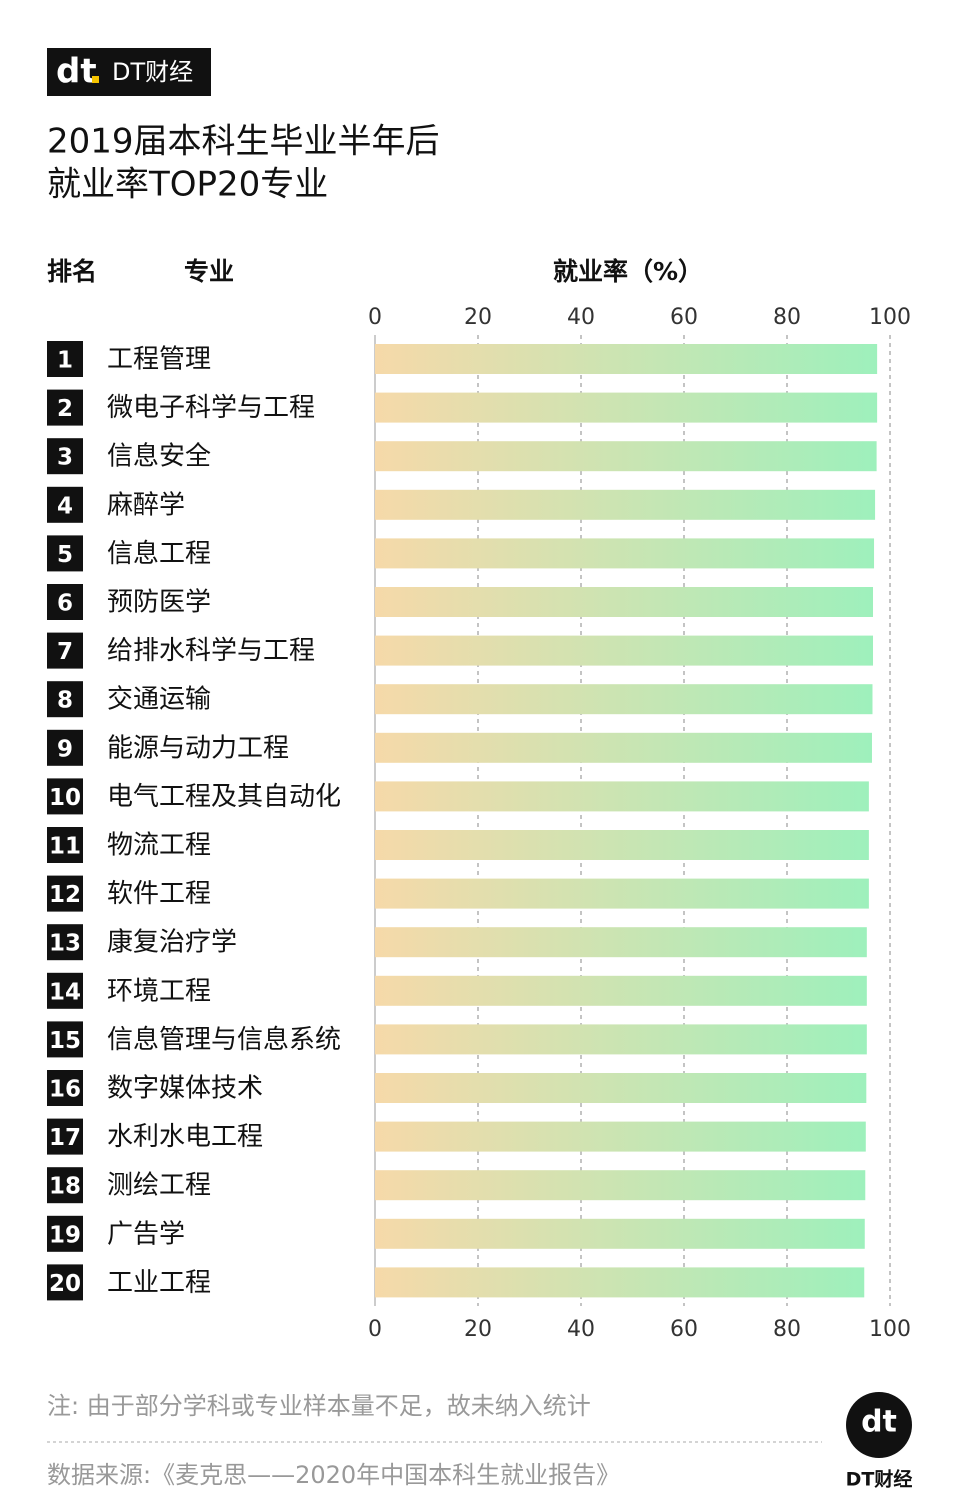  I want to click on y-tick-label: 数字媒体技术, so click(185, 1089).